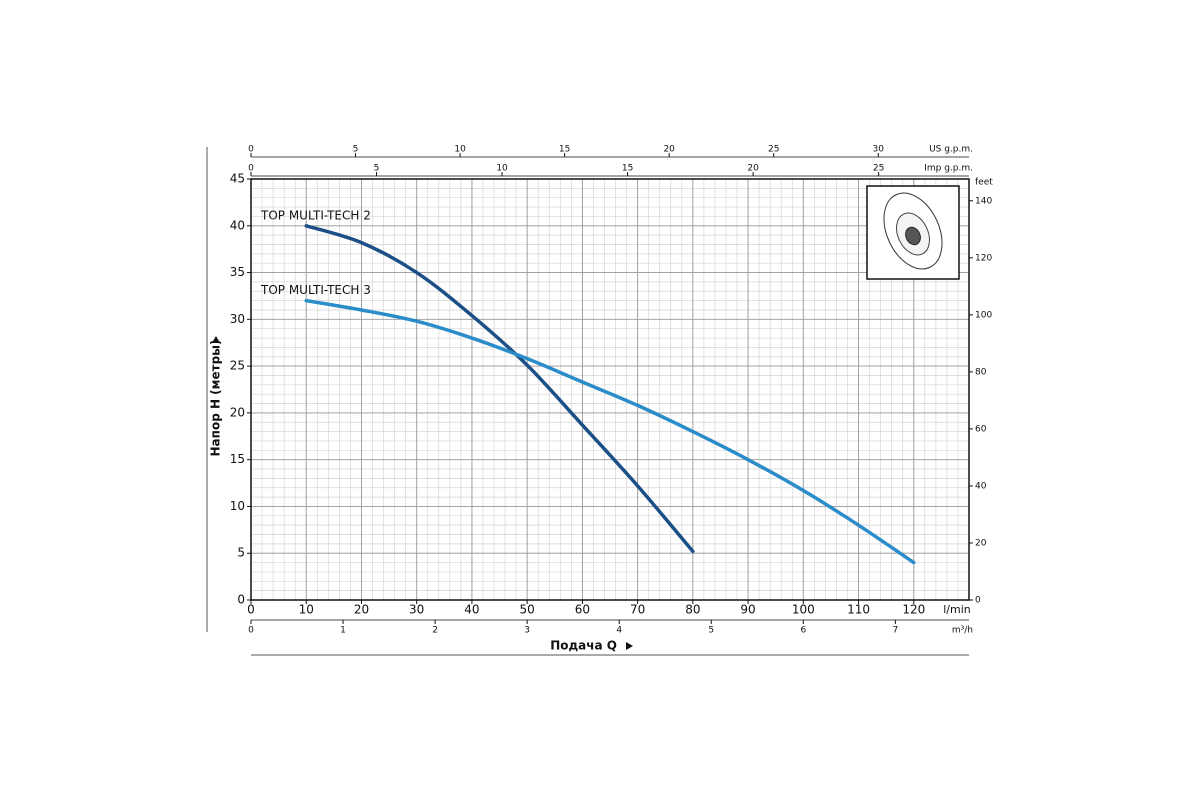  Describe the element at coordinates (983, 201) in the screenshot. I see `y2-tick-label: 140` at that location.